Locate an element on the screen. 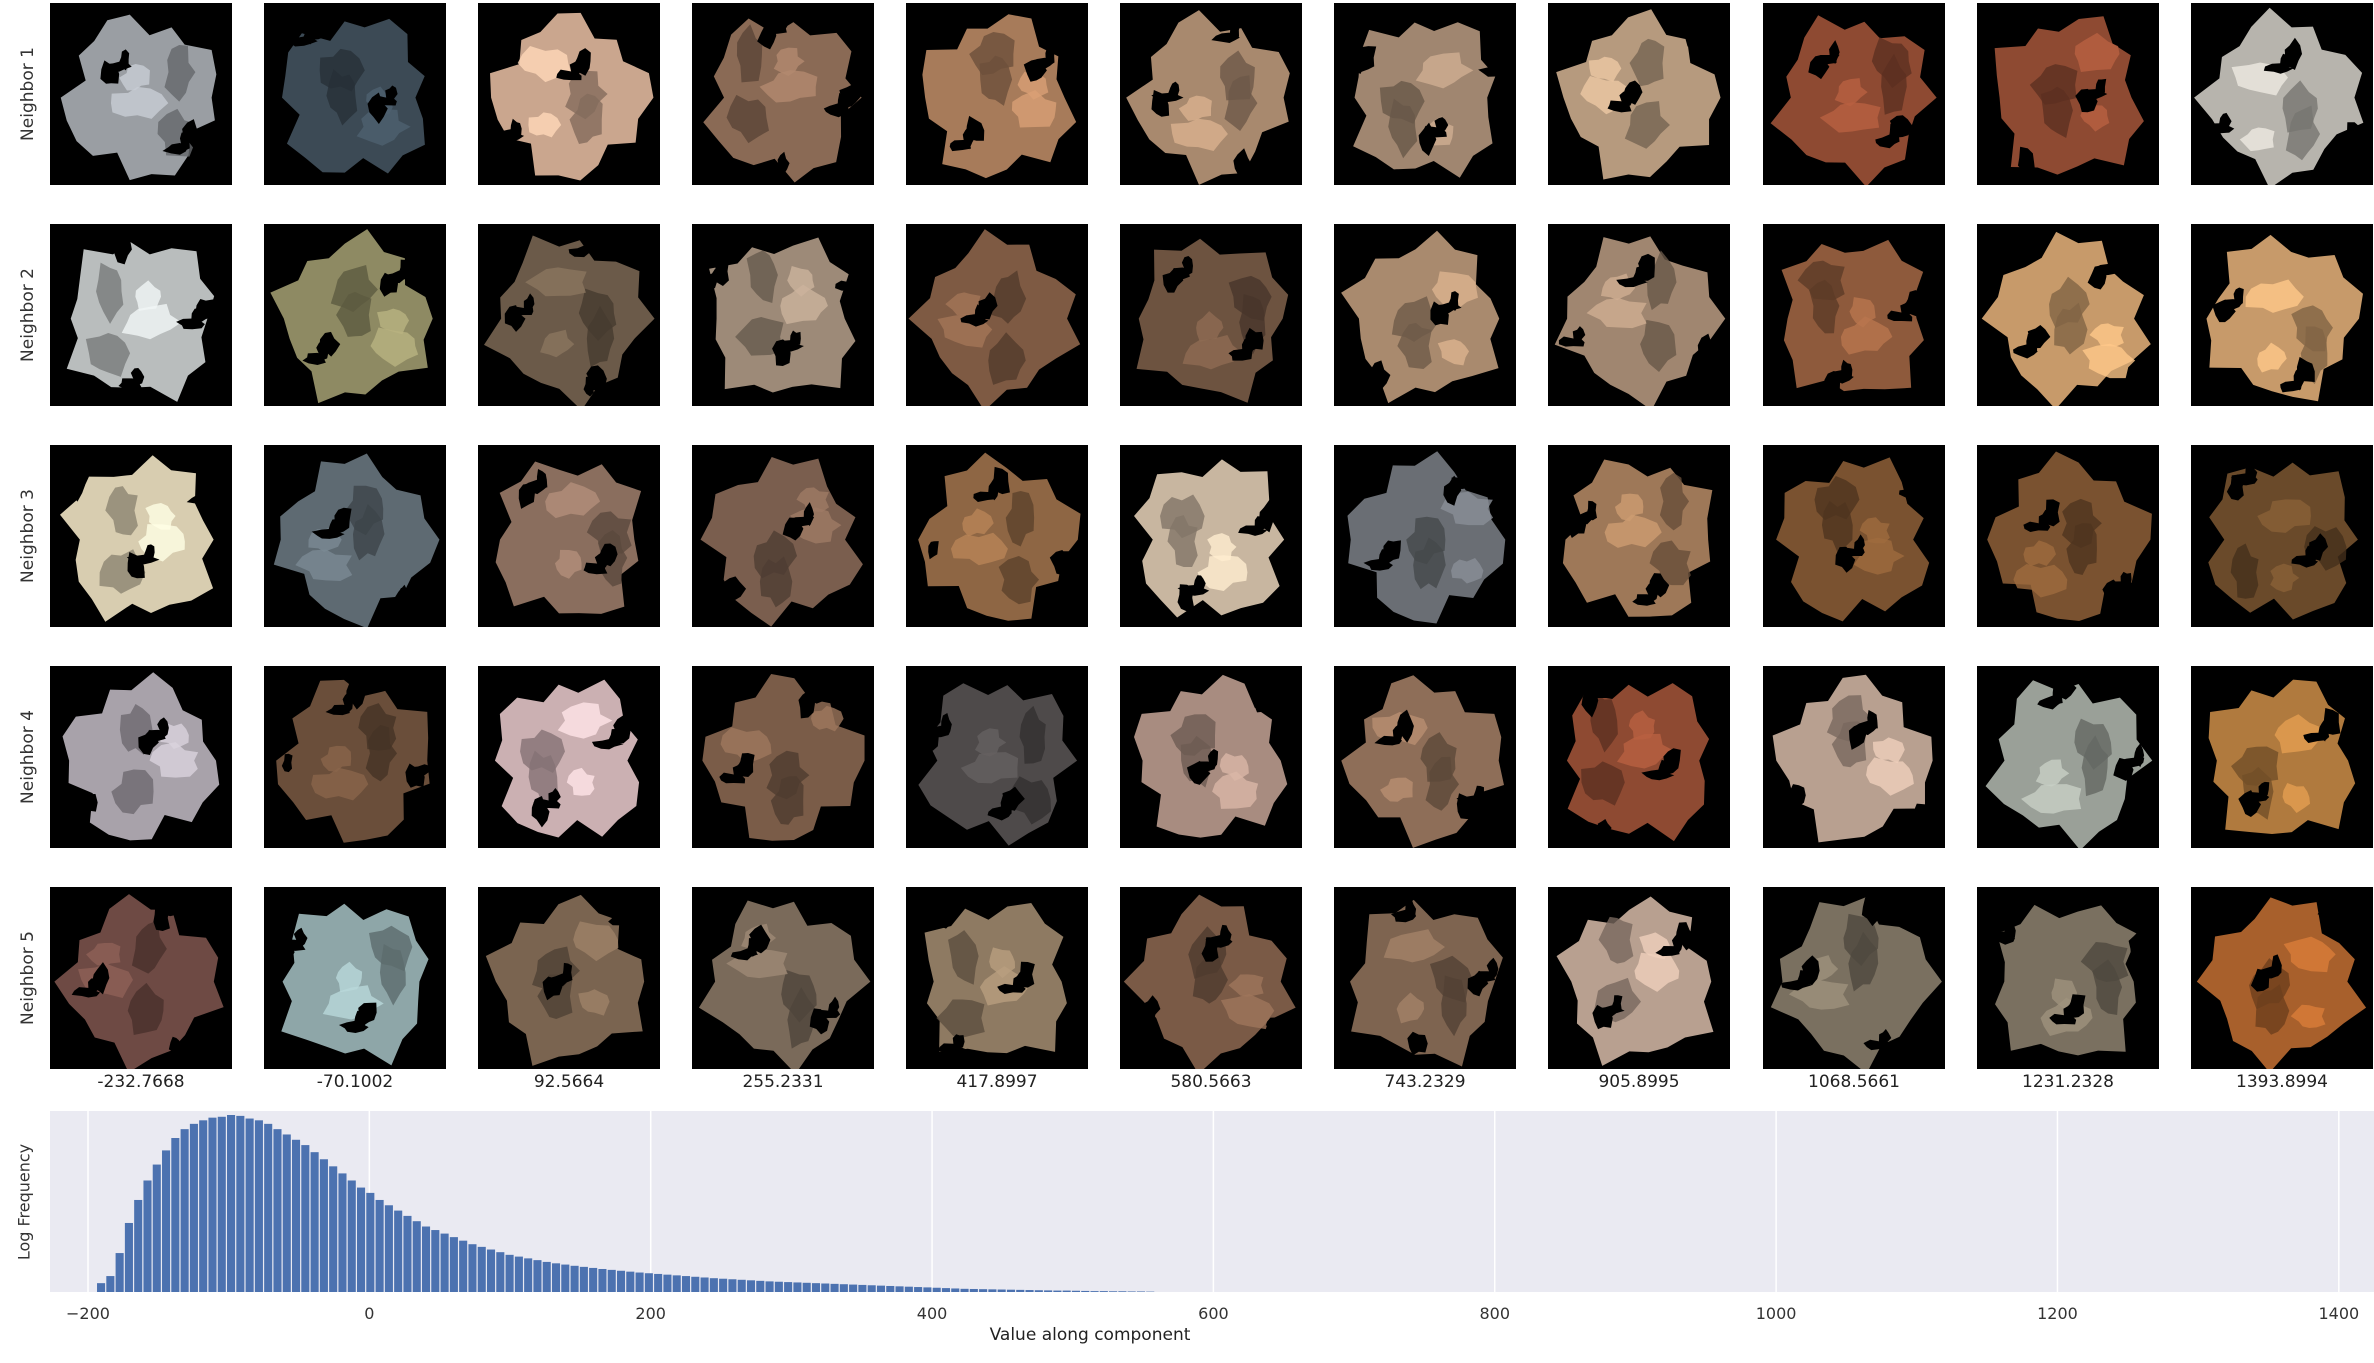 Image resolution: width=2374 pixels, height=1363 pixels. x-tick-label: 1200 is located at coordinates (2057, 1313).